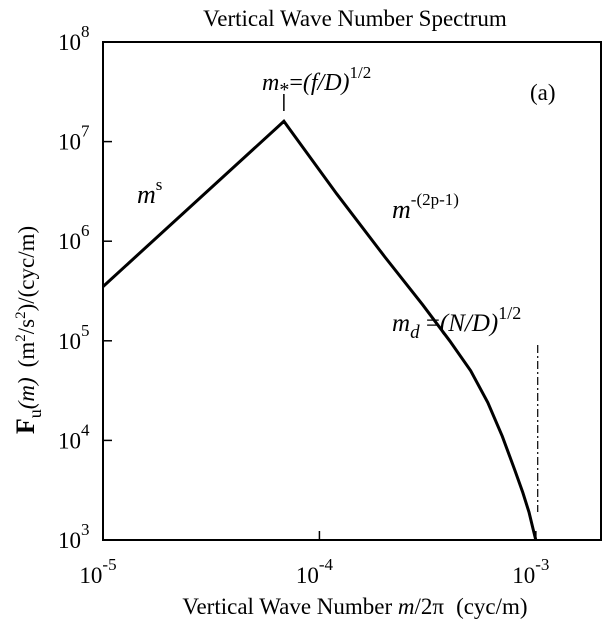 This screenshot has width=604, height=623. Describe the element at coordinates (146, 194) in the screenshot. I see `low-slope-base: m` at that location.